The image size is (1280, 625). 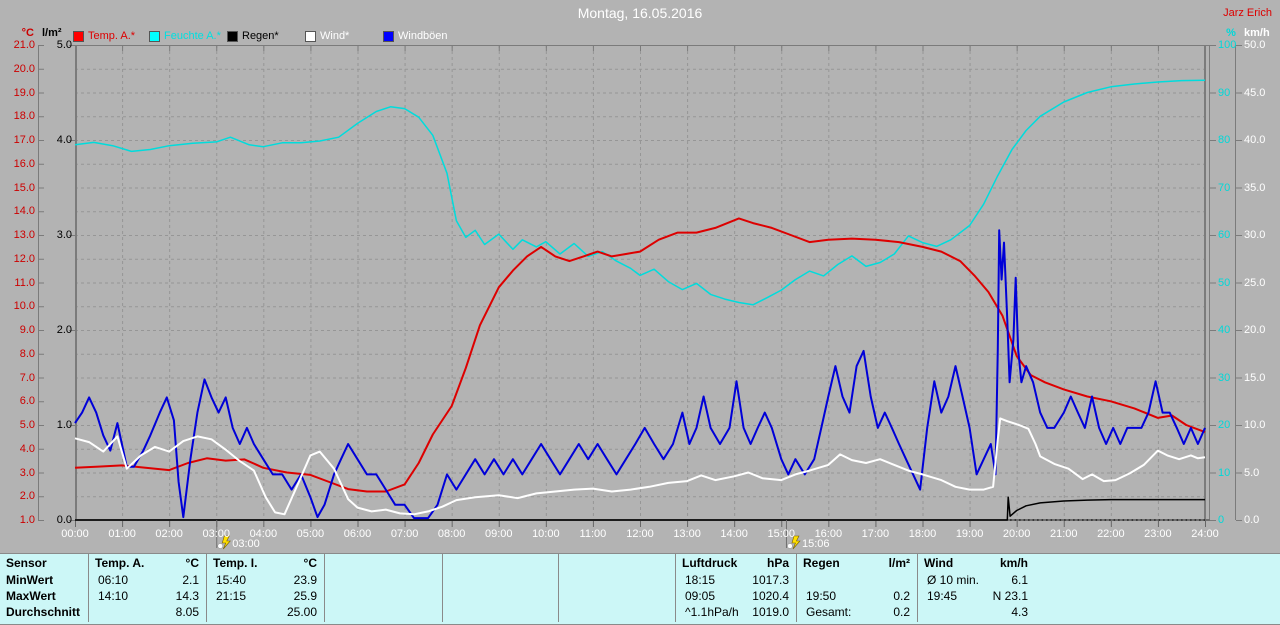 I want to click on sensor-value-time: Gesamt:, so click(x=829, y=612).